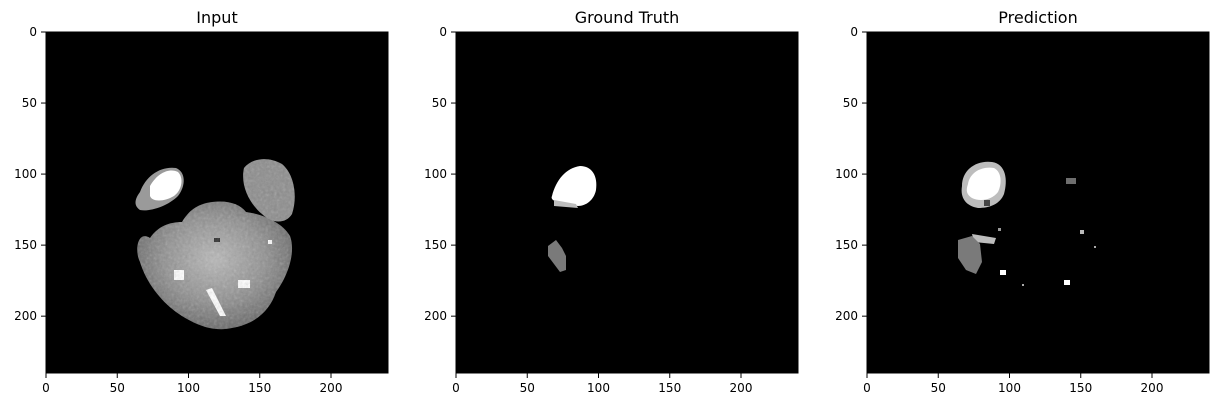  Describe the element at coordinates (1017, 226) in the screenshot. I see `prediction-mask-gray` at that location.